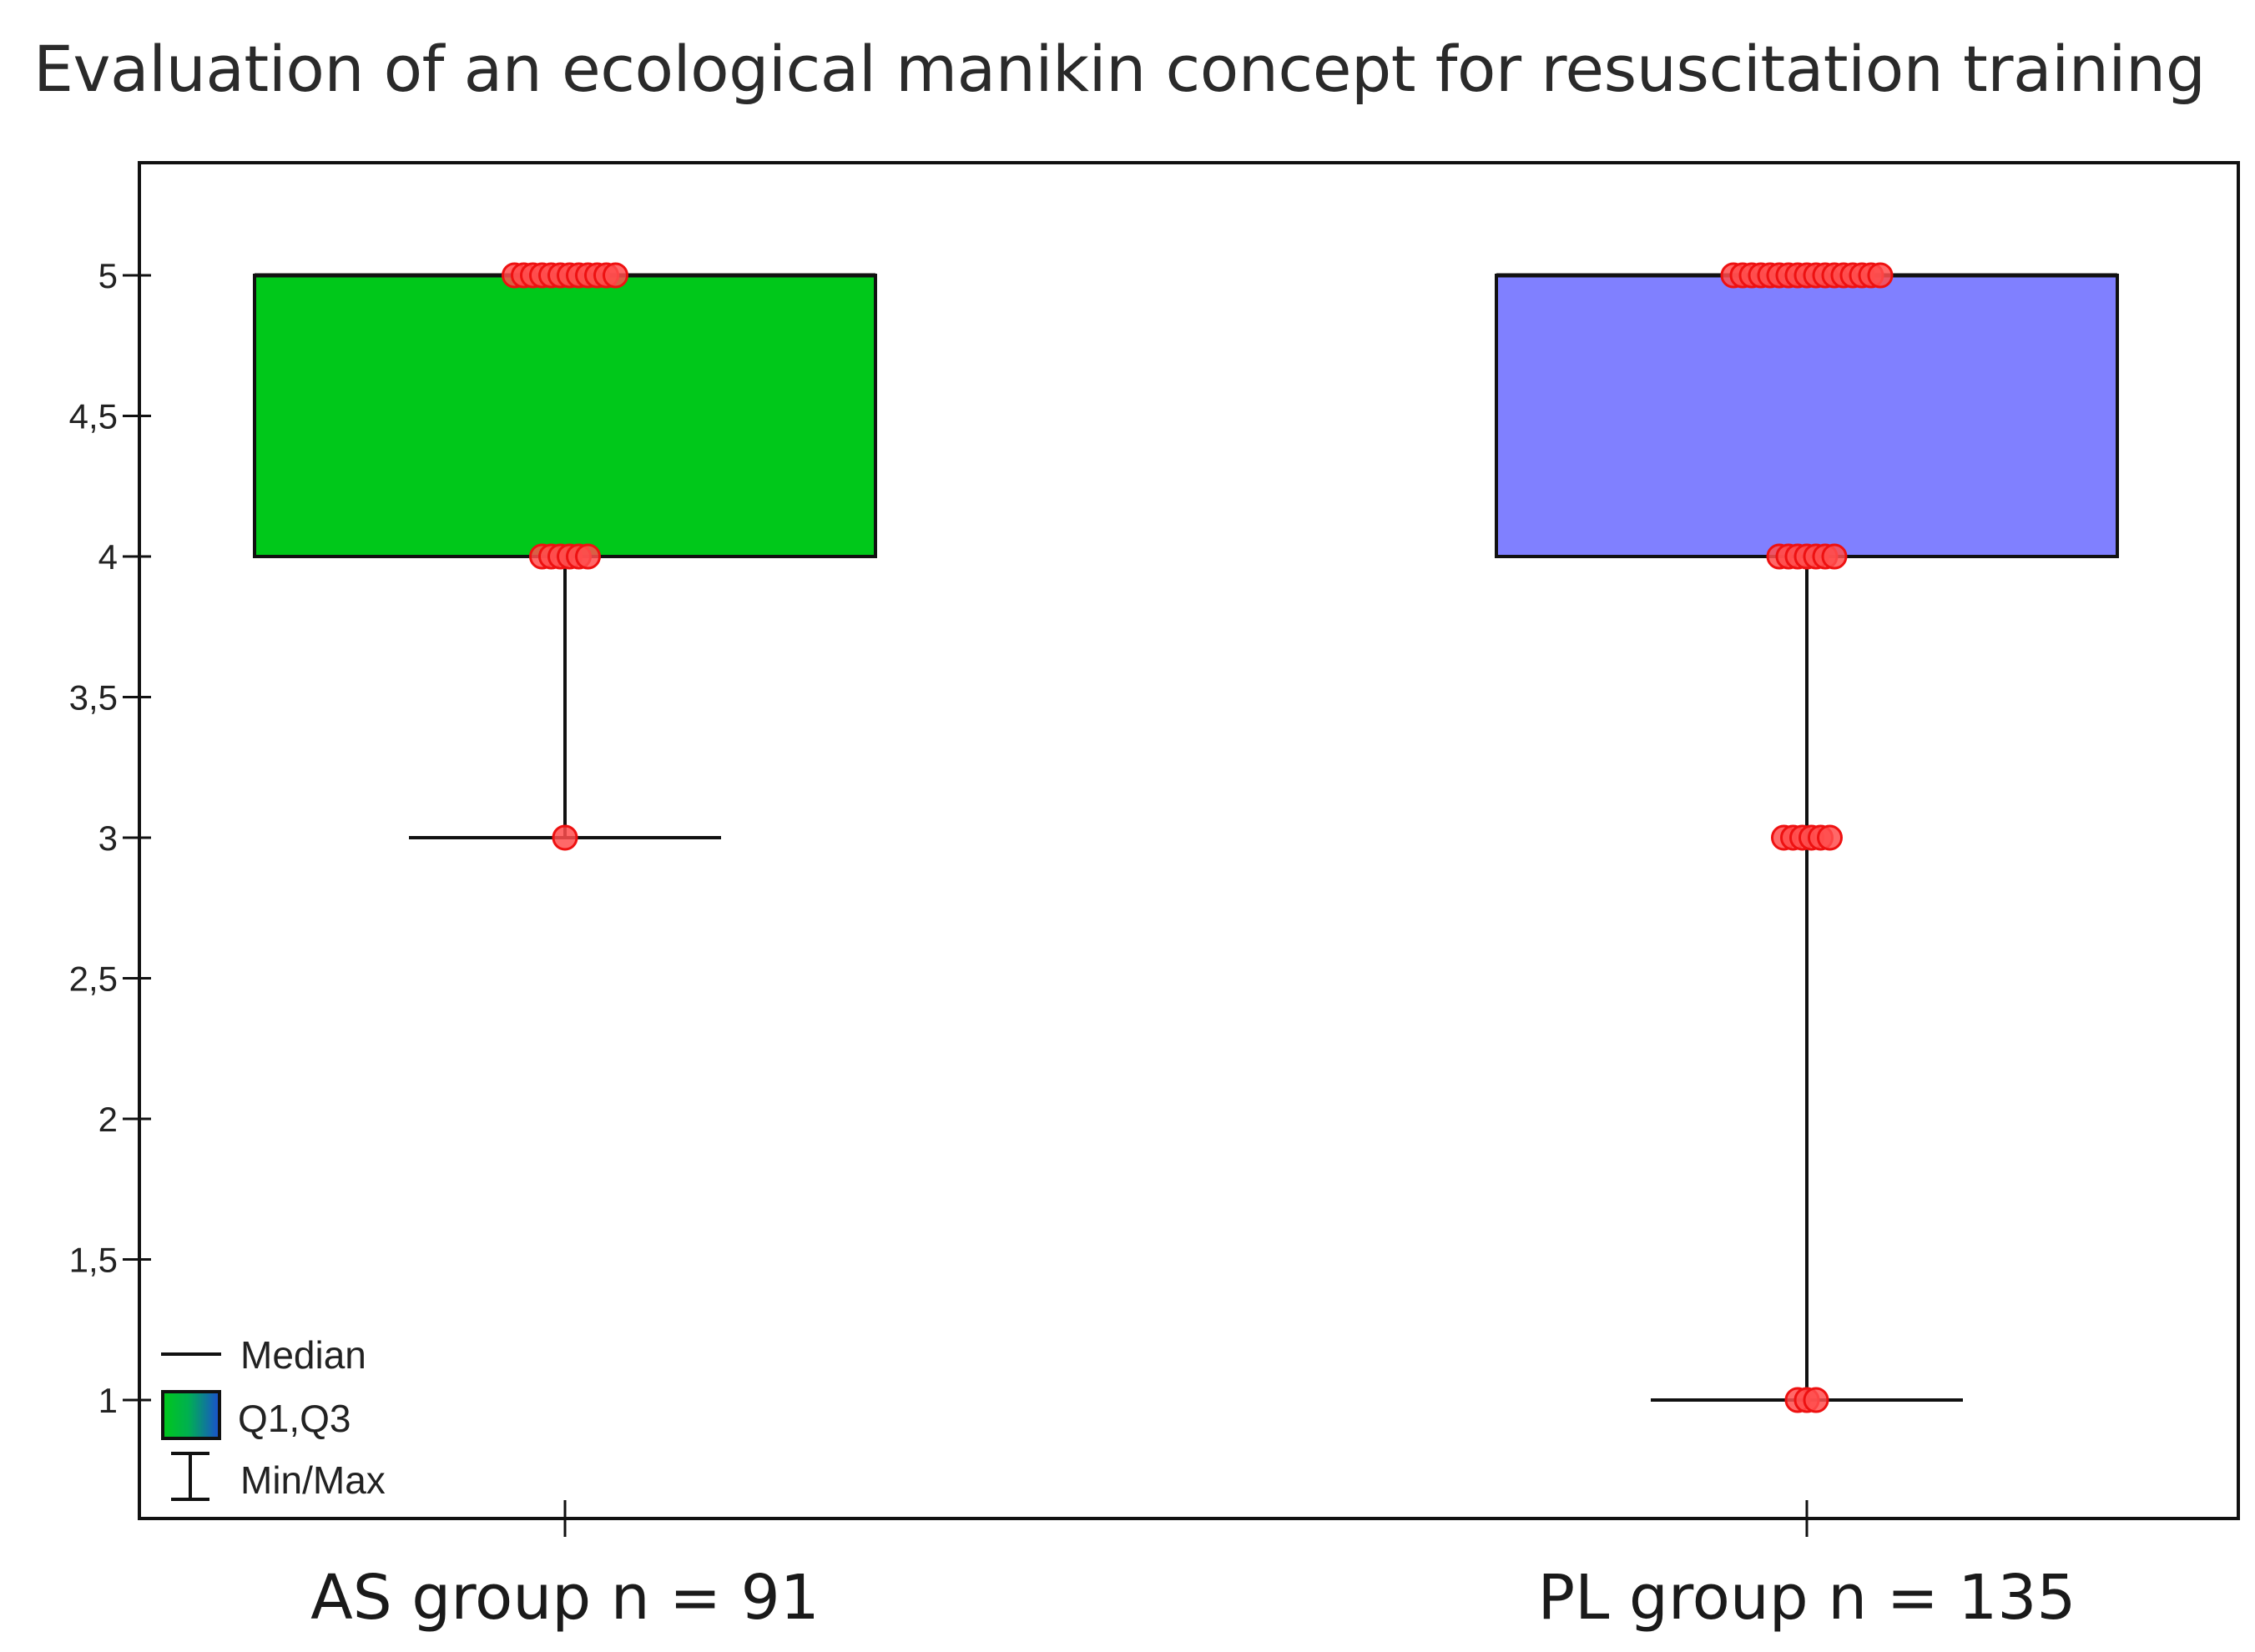 Image resolution: width=2255 pixels, height=1652 pixels. I want to click on legend-q1q3-label: Q1,Q3, so click(294, 1419).